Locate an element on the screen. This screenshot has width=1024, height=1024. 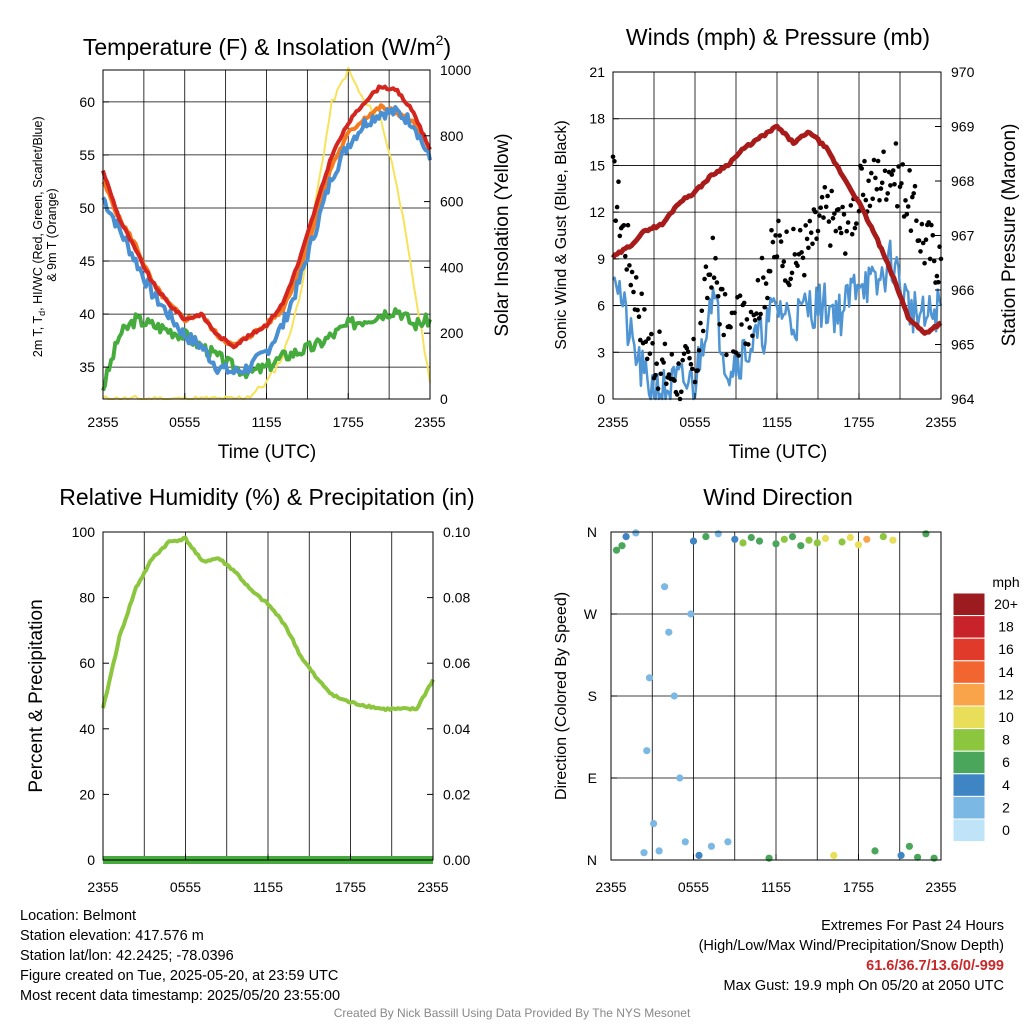
legend-label: 10 is located at coordinates (1006, 717).